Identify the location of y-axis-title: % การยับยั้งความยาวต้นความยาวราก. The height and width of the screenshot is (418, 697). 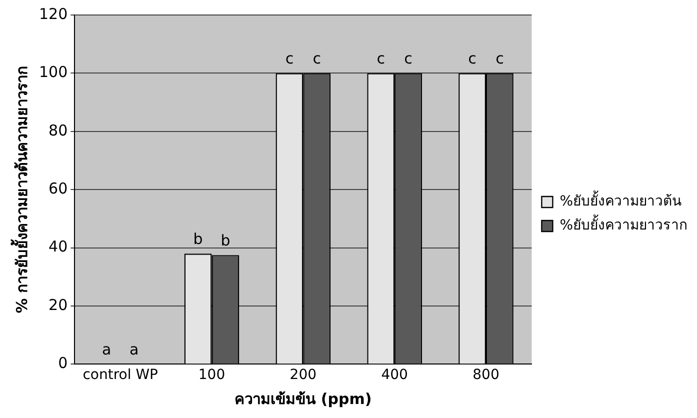
(20, 190).